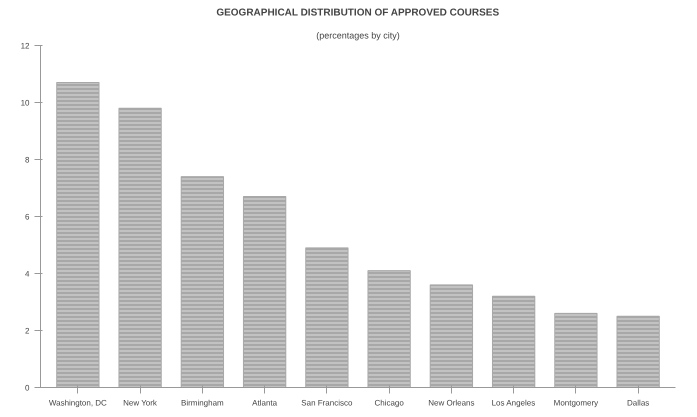 Image resolution: width=697 pixels, height=417 pixels. Describe the element at coordinates (140, 403) in the screenshot. I see `x-tick-label: New York` at that location.